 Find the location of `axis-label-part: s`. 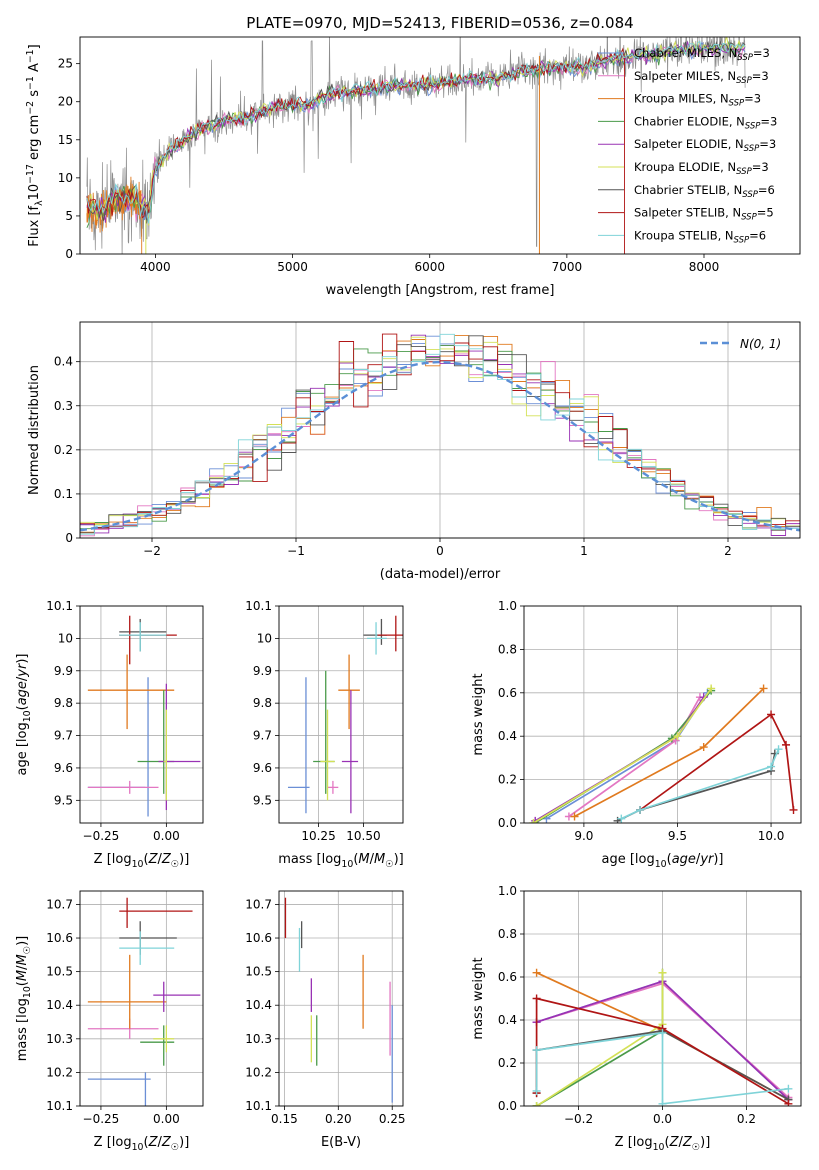

axis-label-part: s is located at coordinates (34, 95).